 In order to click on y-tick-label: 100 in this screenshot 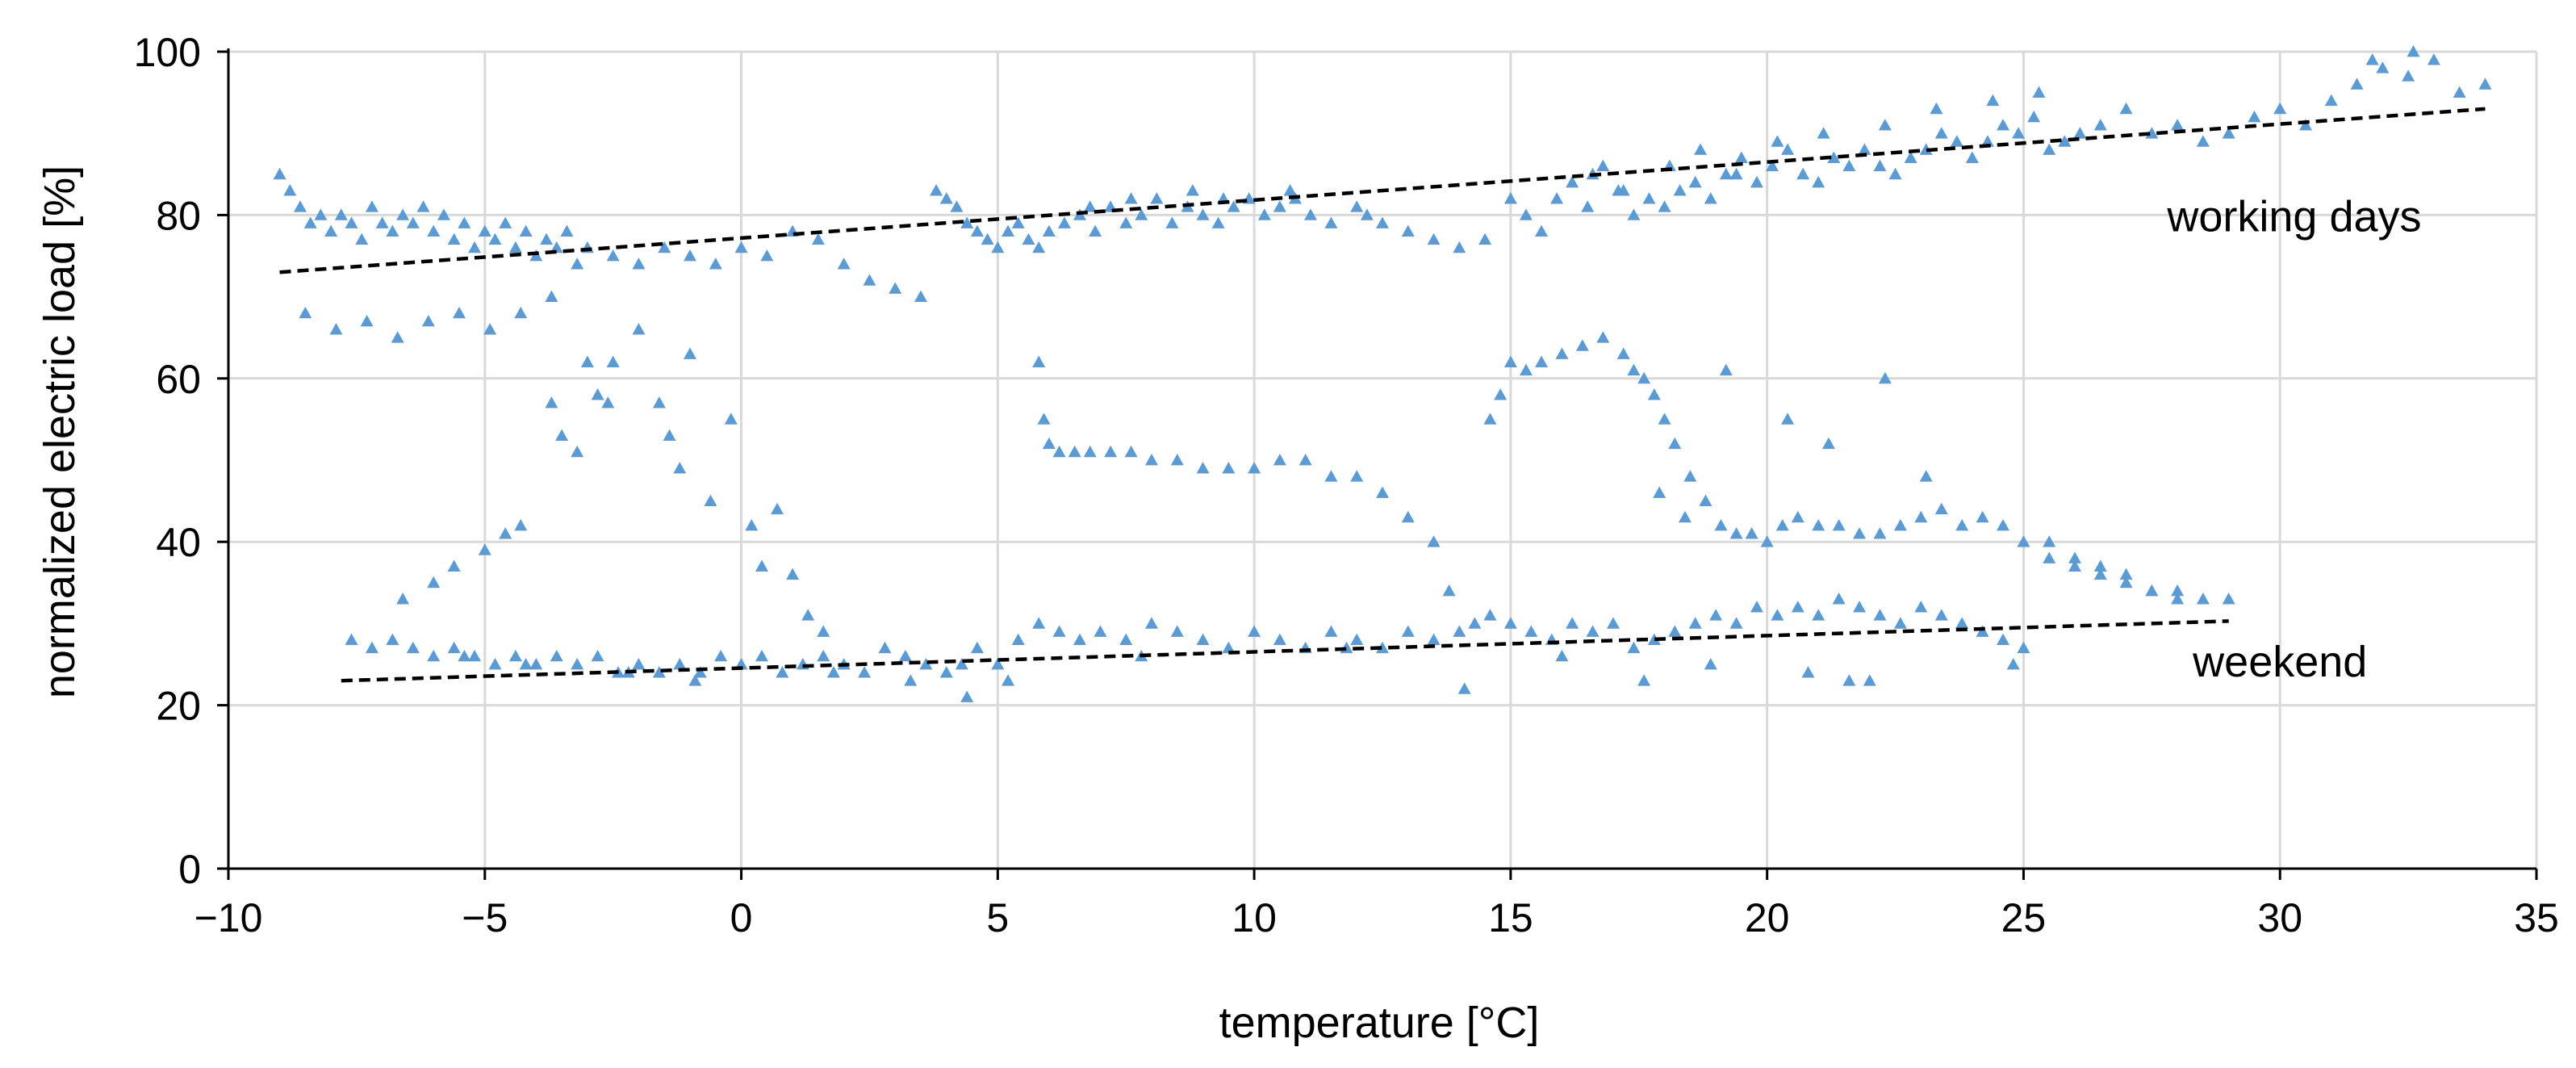, I will do `click(167, 52)`.